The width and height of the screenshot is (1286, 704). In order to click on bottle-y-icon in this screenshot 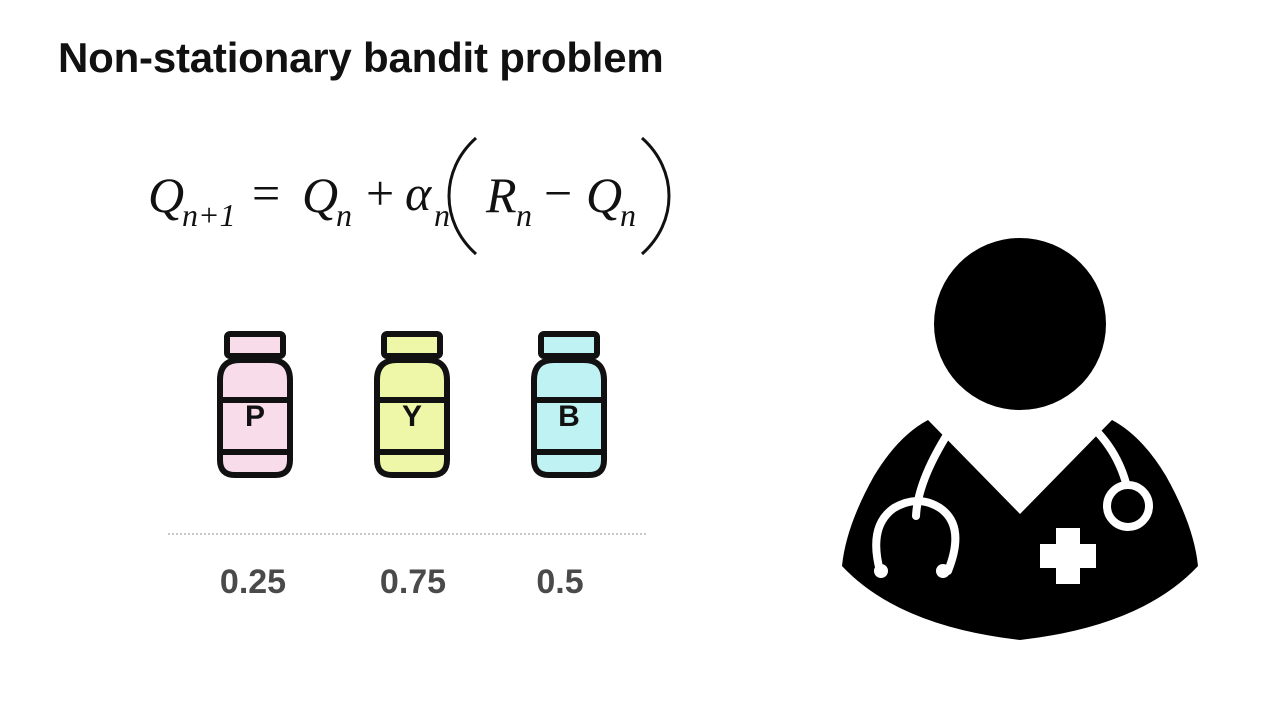, I will do `click(412, 404)`.